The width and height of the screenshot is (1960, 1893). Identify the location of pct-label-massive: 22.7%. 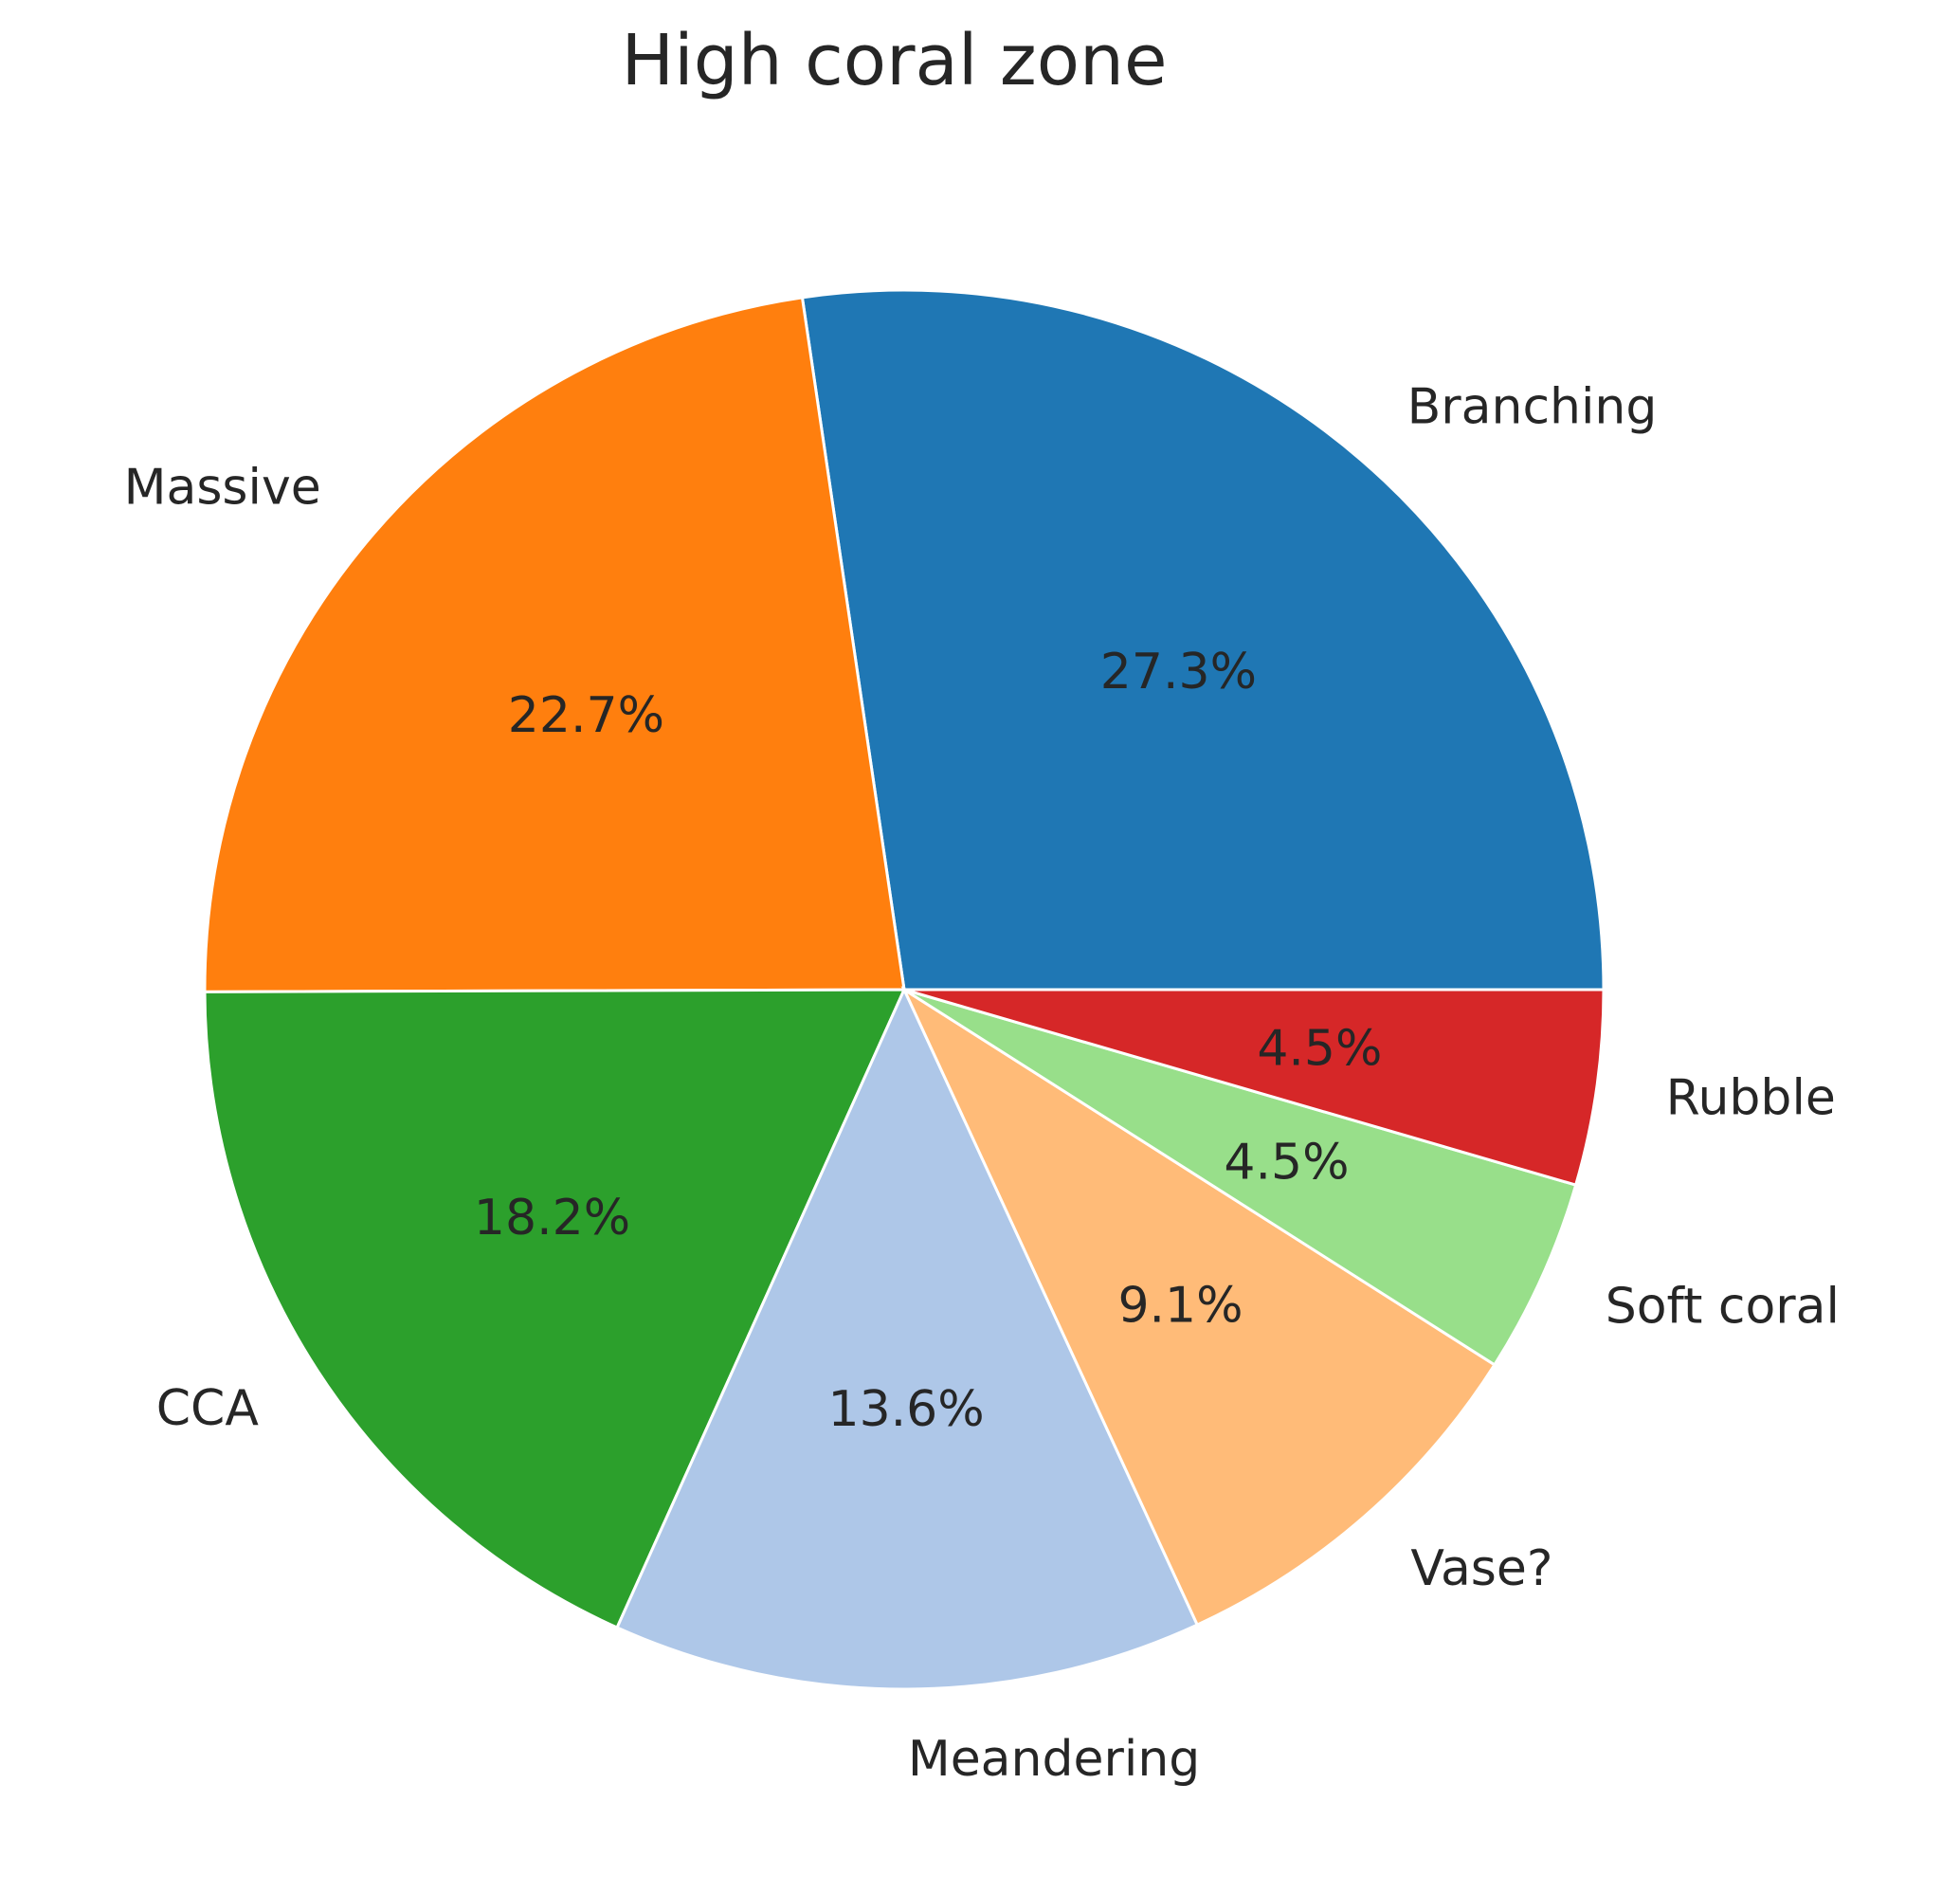
(586, 715).